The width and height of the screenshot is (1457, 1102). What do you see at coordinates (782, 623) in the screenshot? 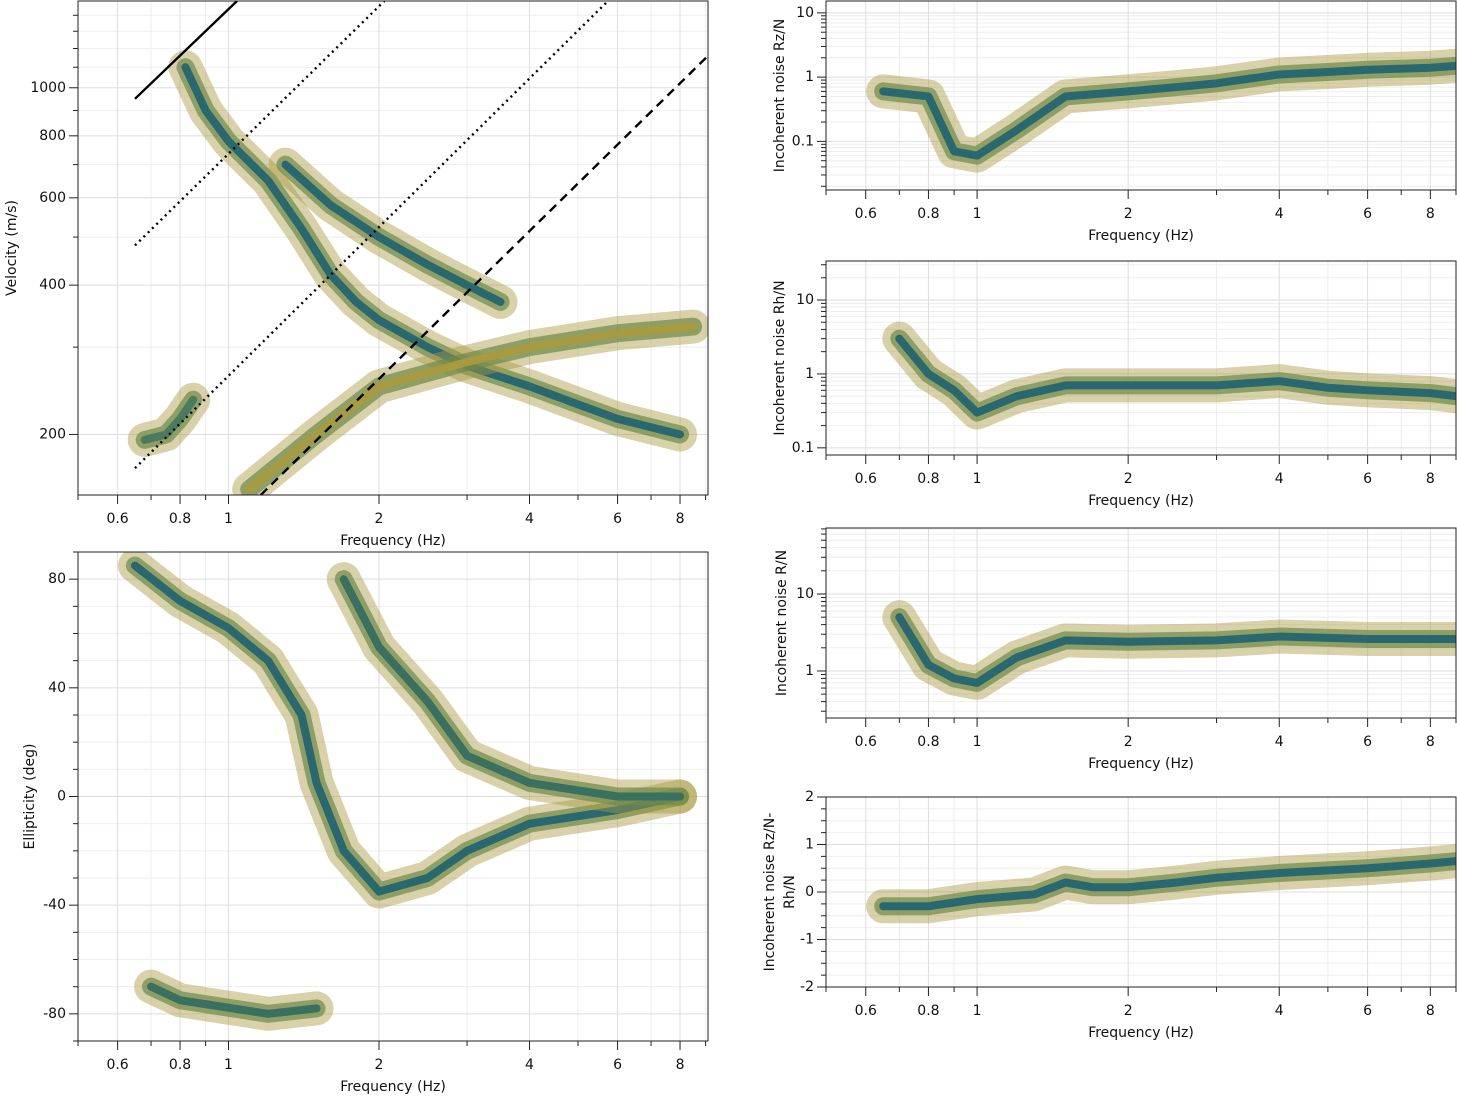
I see `y-axis-label: Incoherent noise R/N` at bounding box center [782, 623].